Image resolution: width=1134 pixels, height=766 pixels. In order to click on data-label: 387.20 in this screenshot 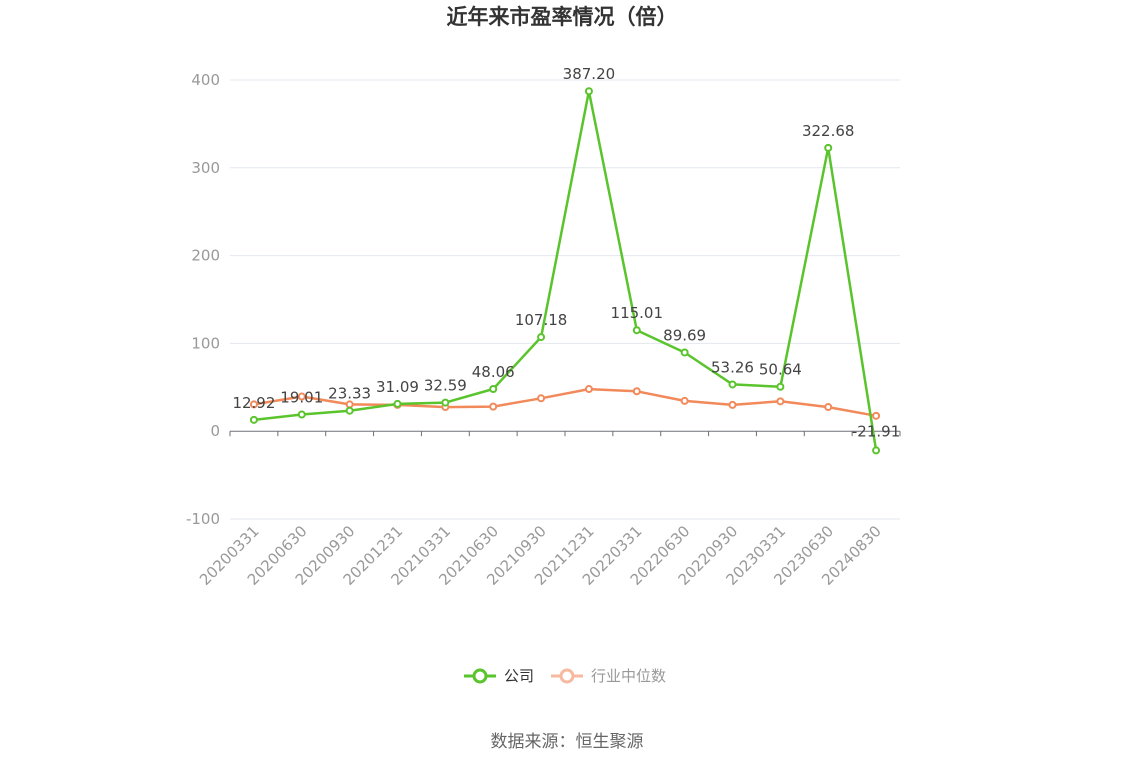, I will do `click(589, 74)`.